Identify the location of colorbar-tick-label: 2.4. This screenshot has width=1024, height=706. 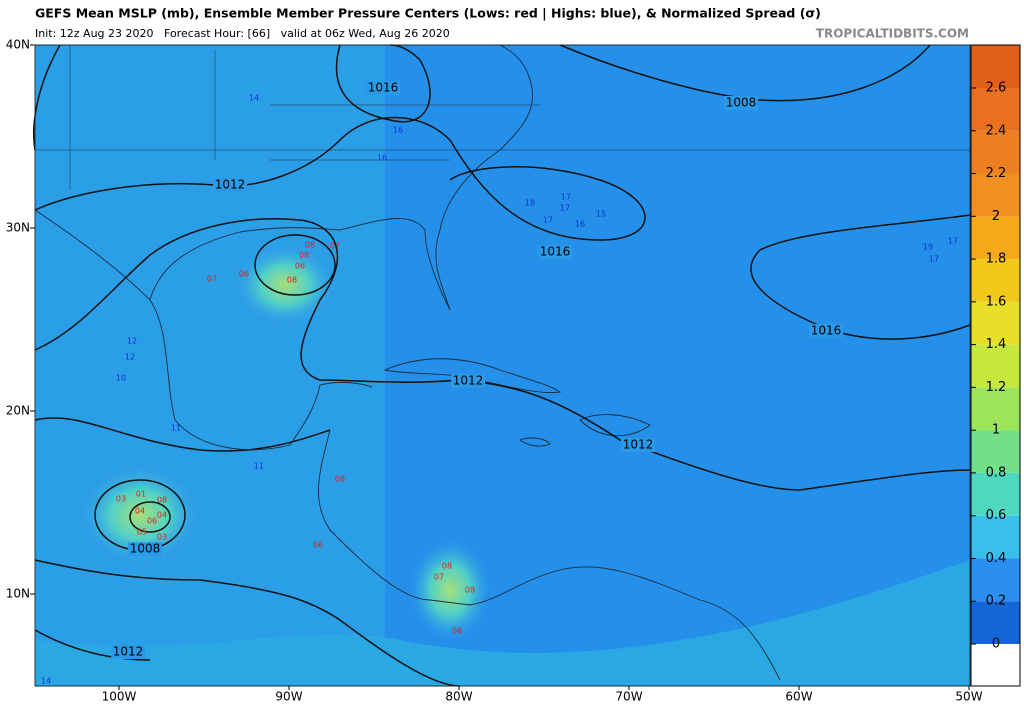
(996, 130).